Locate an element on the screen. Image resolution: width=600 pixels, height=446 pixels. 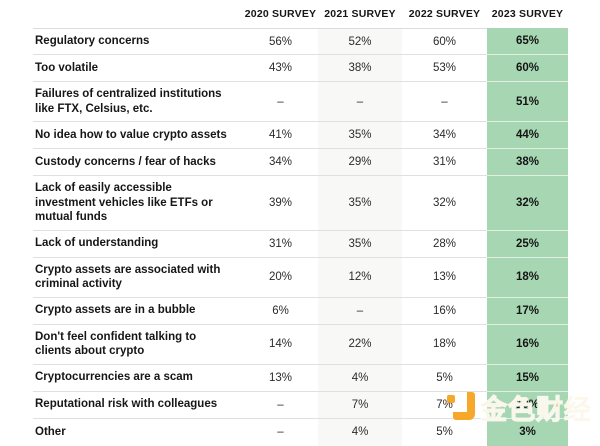
row-label: Regulatory concerns is located at coordinates (138, 41).